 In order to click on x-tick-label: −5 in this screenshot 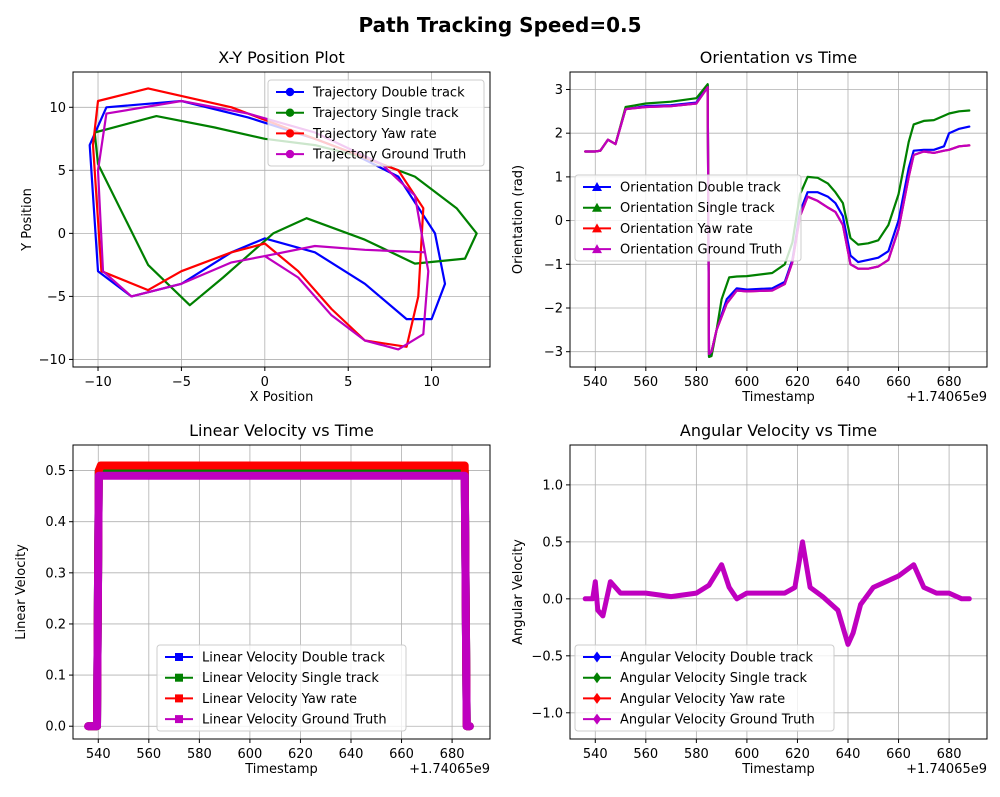, I will do `click(181, 382)`.